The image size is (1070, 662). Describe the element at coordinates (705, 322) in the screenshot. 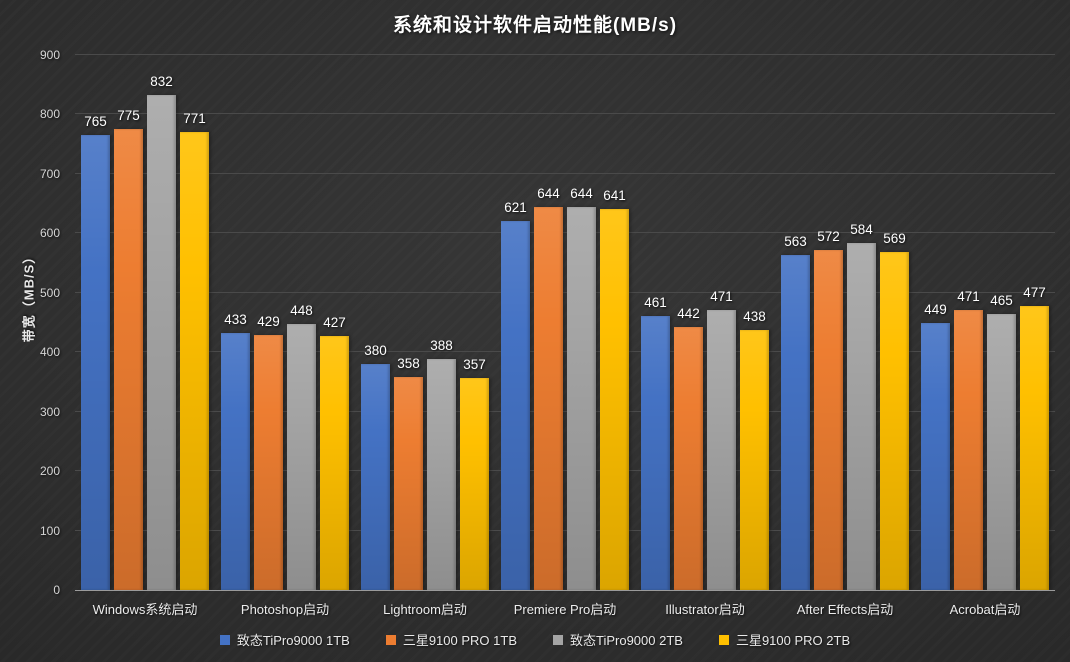

I see `bar-group: 461 442 471 438` at that location.